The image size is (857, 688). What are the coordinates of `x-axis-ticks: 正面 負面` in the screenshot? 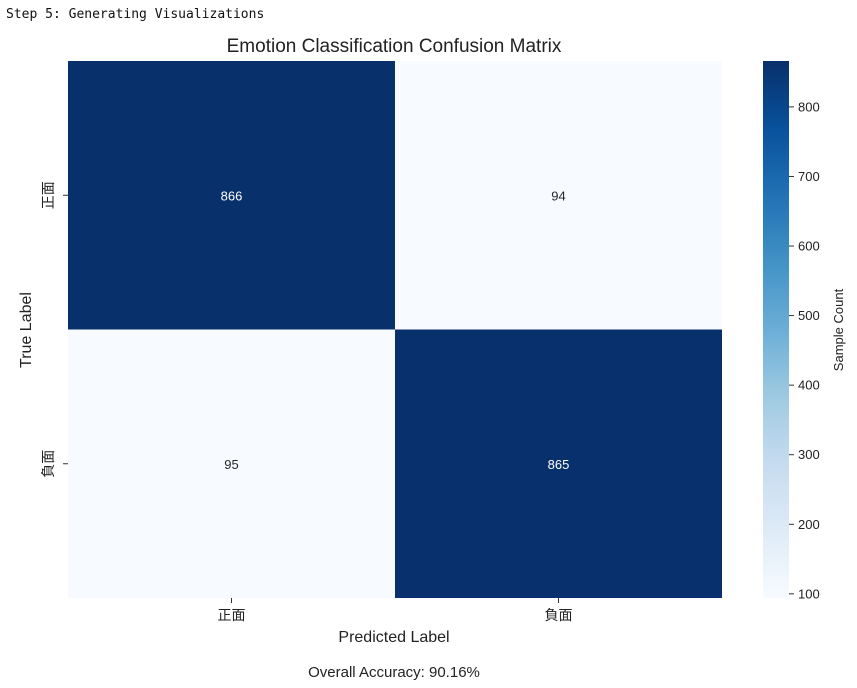 It's located at (395, 610).